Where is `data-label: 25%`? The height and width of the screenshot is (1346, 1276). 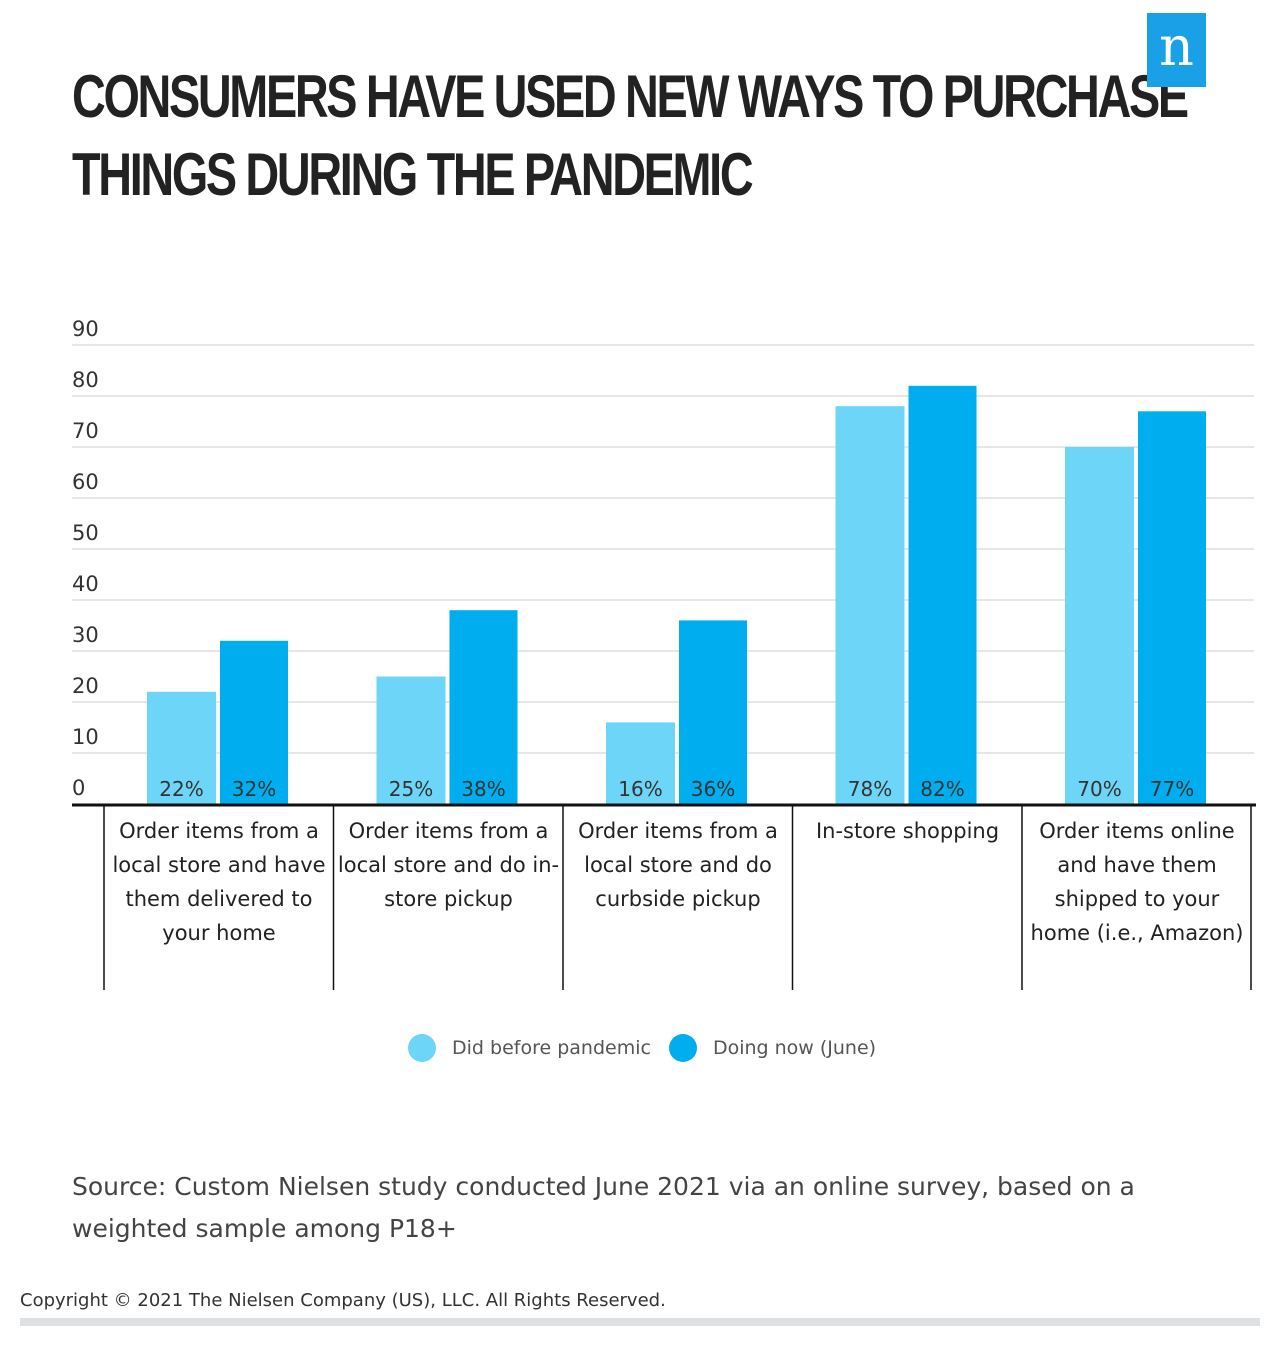
data-label: 25% is located at coordinates (411, 789).